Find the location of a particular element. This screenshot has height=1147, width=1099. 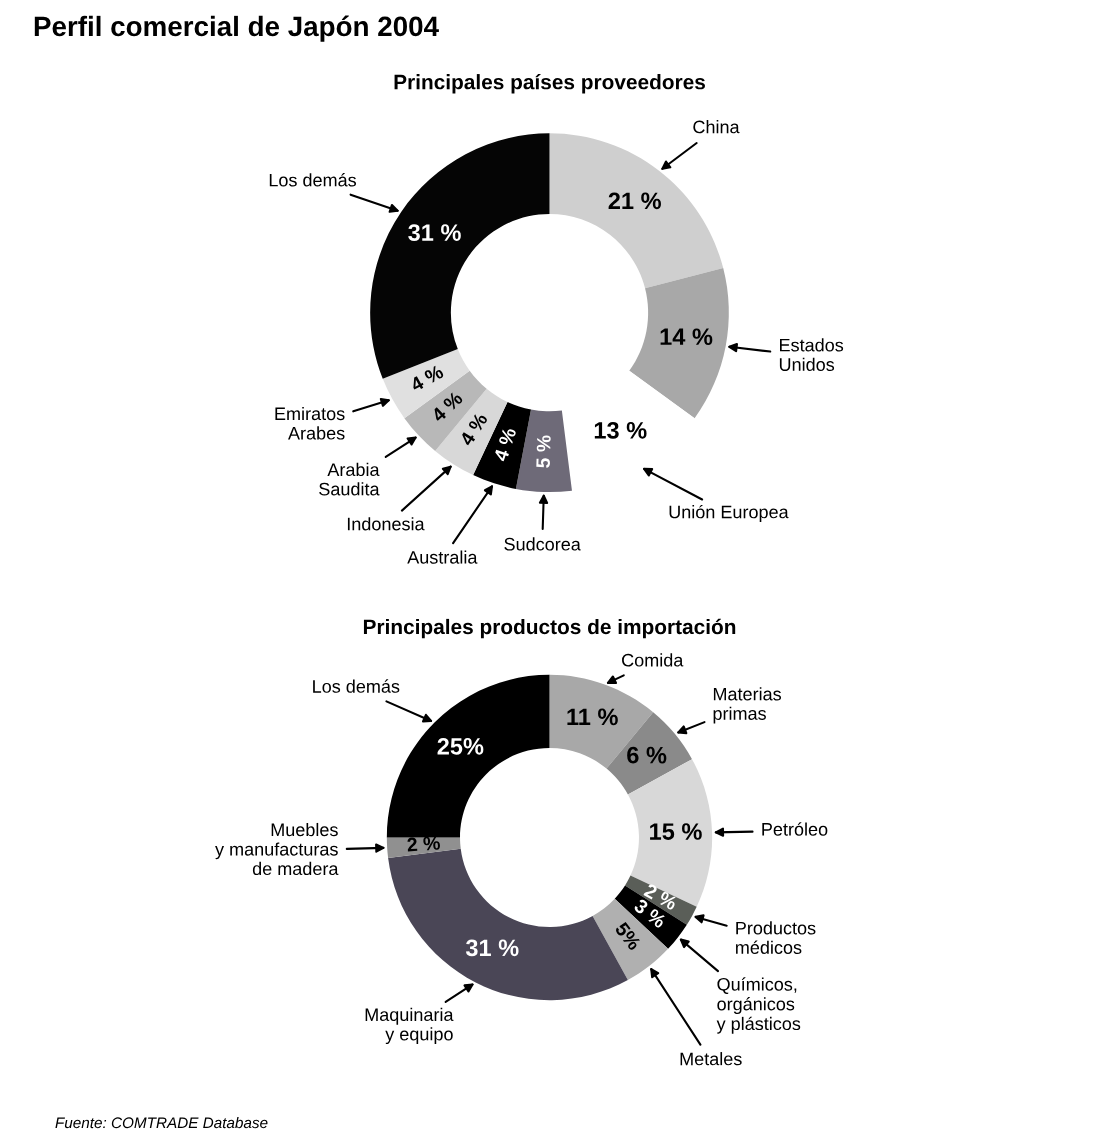

chart-subtitle: Principales países proveedores is located at coordinates (549, 83).